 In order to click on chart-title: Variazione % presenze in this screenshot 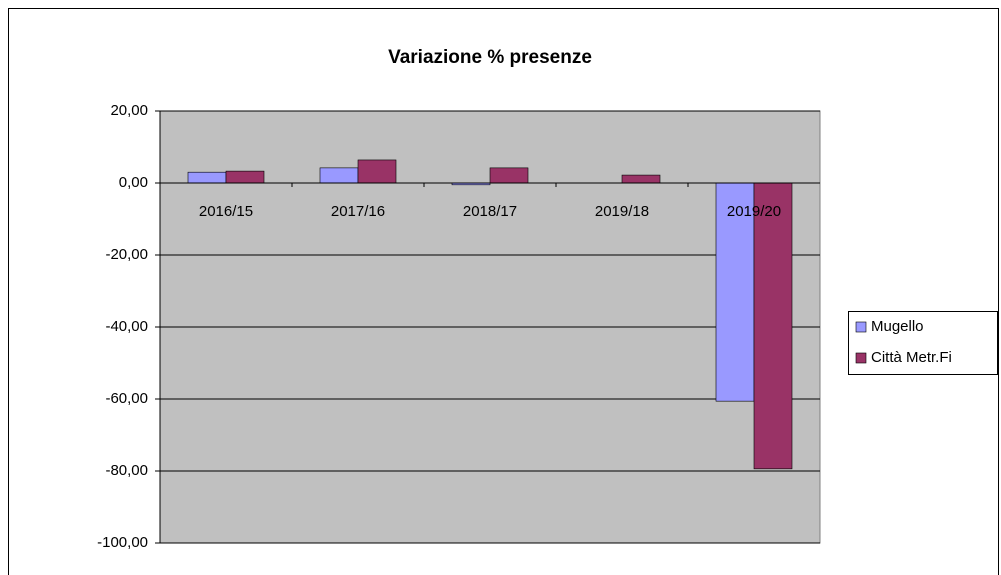, I will do `click(490, 57)`.